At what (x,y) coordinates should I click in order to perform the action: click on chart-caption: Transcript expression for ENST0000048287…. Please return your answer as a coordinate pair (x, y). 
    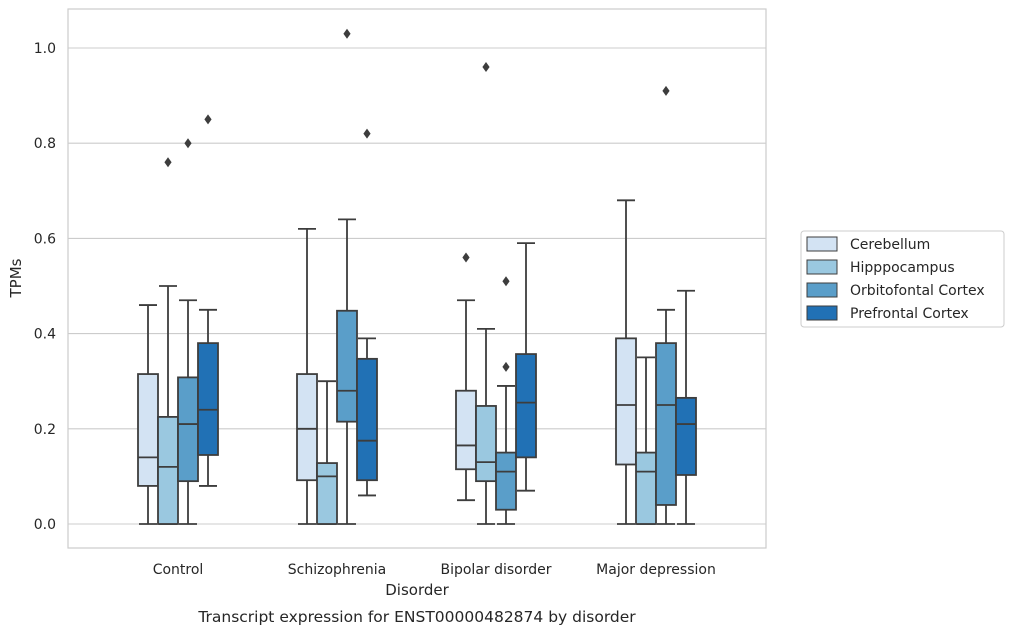
    Looking at the image, I should click on (416, 617).